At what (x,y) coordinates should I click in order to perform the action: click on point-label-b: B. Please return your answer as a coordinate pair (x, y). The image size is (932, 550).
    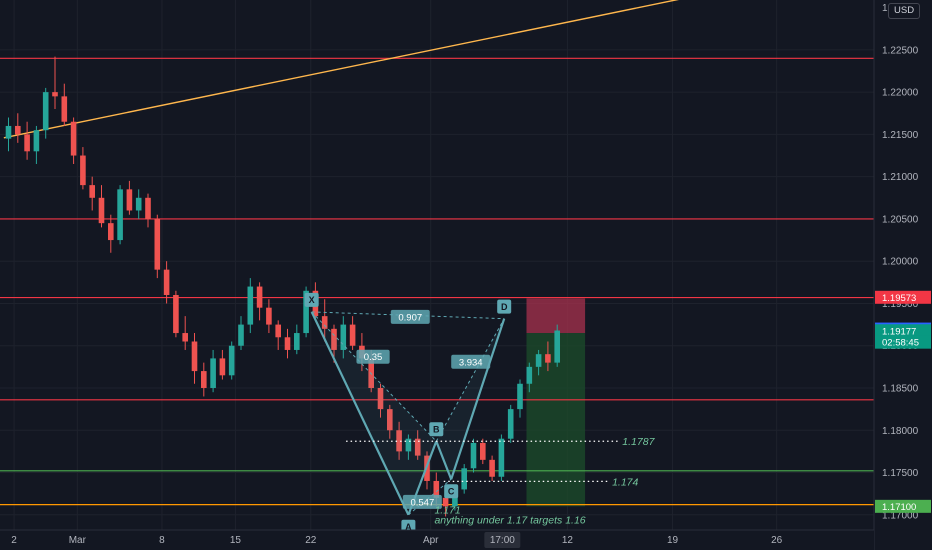
    Looking at the image, I should click on (436, 429).